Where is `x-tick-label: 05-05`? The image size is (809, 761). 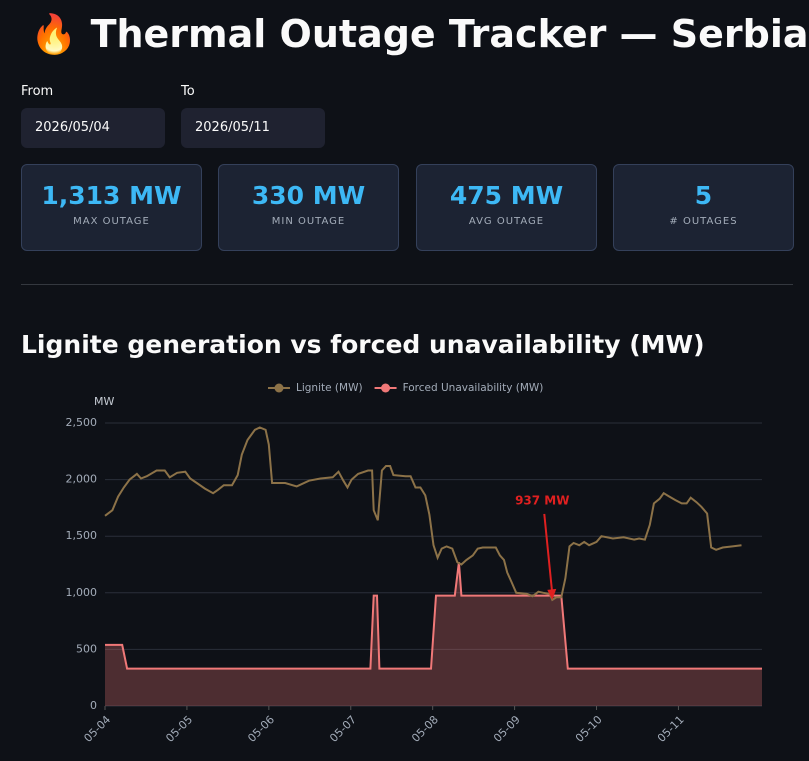 x-tick-label: 05-05 is located at coordinates (179, 729).